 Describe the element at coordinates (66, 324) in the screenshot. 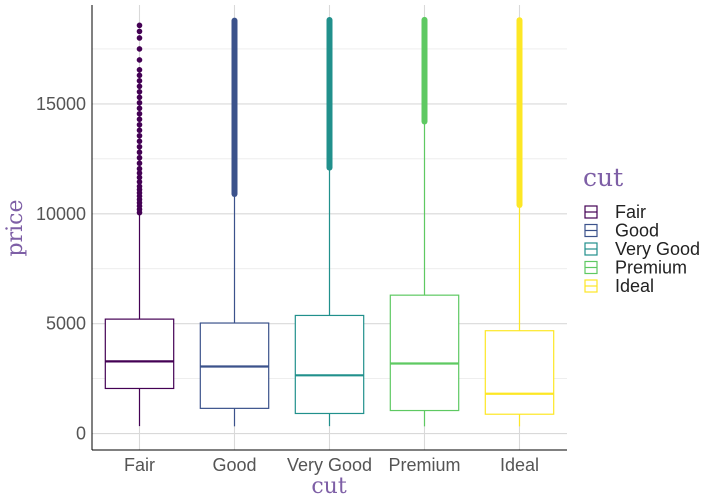

I see `y-tick-label: 5000` at that location.